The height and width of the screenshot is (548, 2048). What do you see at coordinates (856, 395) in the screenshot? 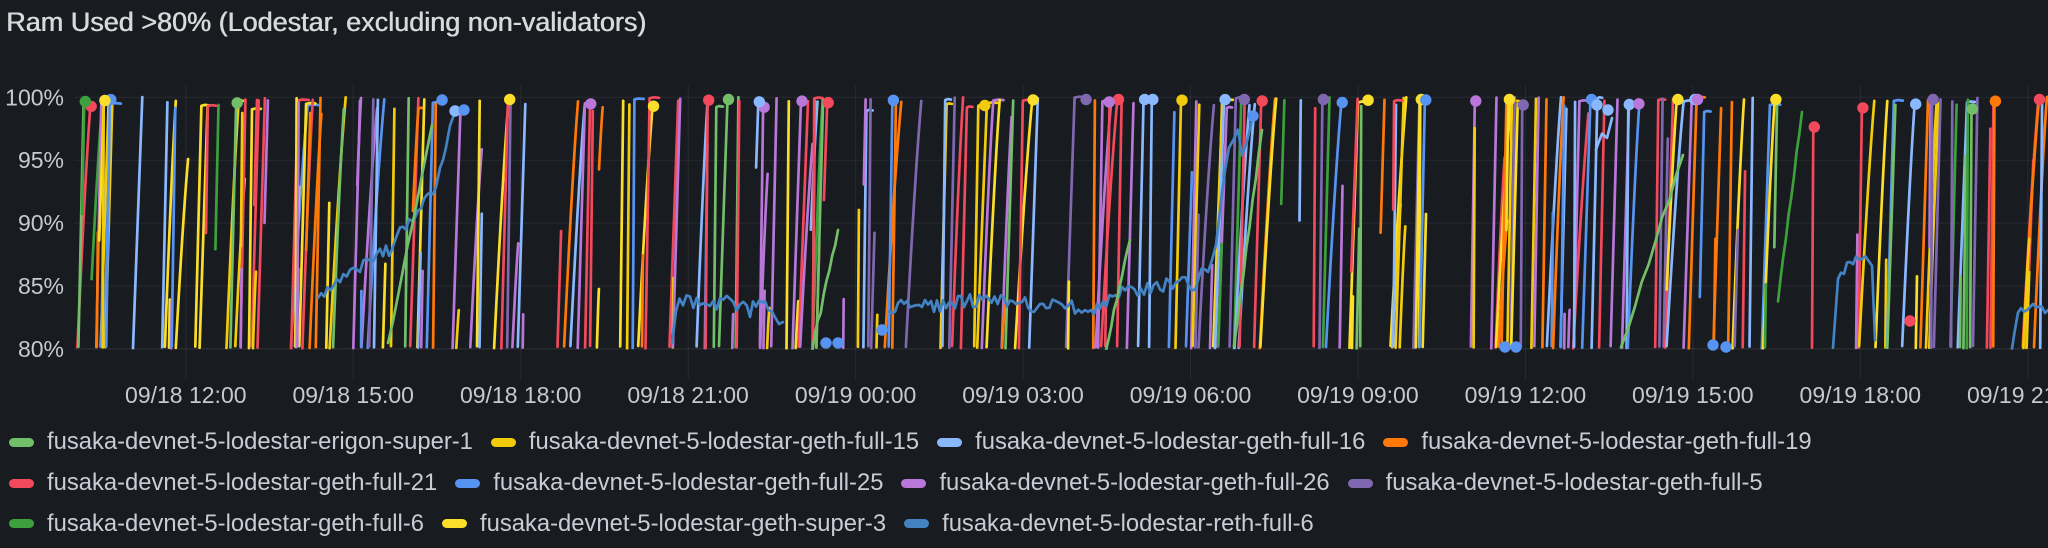
I see `svg-text: 09/19 00:00` at bounding box center [856, 395].